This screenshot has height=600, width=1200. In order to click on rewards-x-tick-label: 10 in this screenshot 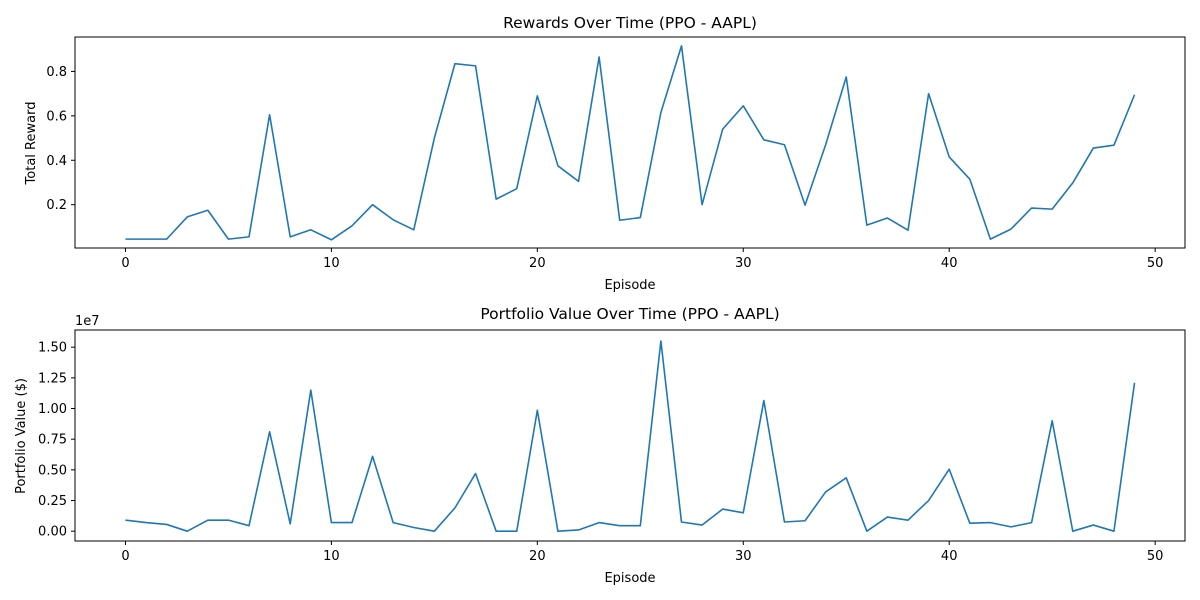, I will do `click(331, 263)`.